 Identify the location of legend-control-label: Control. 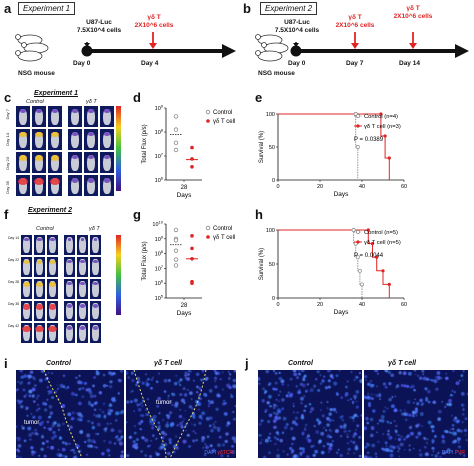
(222, 229).